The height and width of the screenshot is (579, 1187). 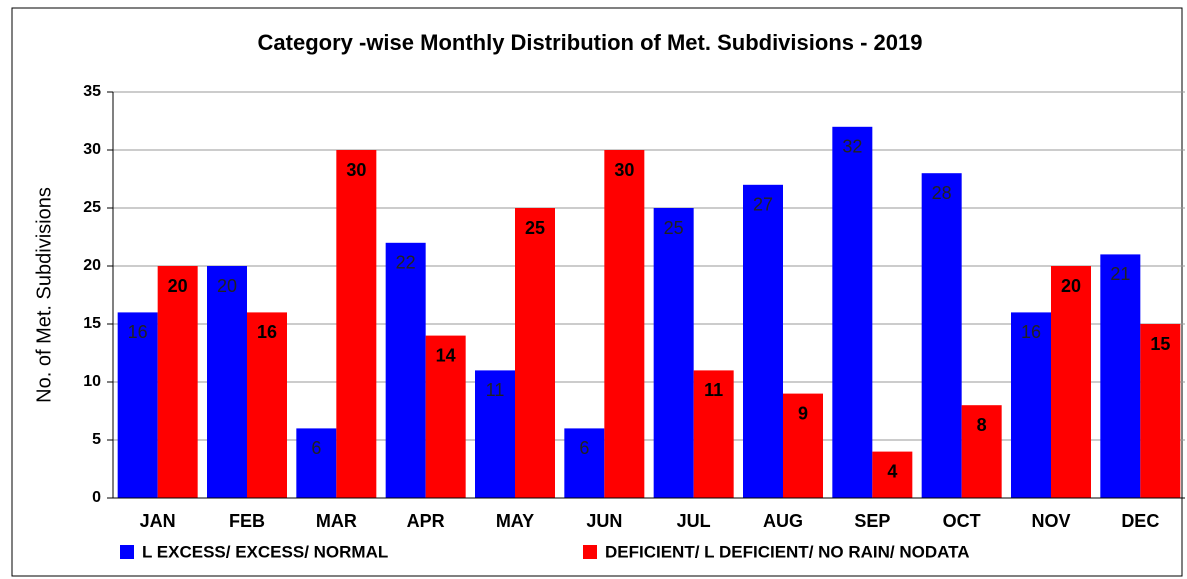 What do you see at coordinates (892, 471) in the screenshot?
I see `data-label: 4` at bounding box center [892, 471].